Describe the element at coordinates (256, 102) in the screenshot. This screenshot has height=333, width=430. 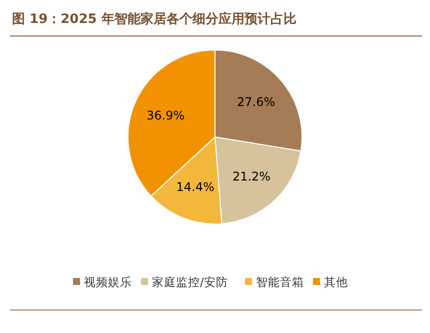
I see `data-label: 27.6%` at that location.